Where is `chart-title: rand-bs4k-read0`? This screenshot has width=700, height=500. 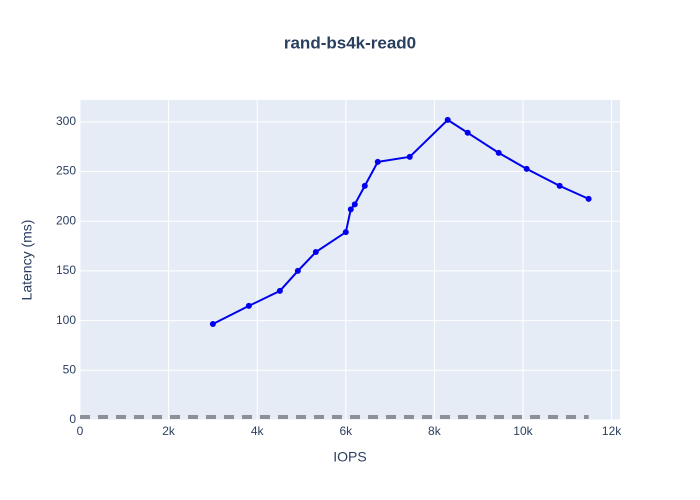 chart-title: rand-bs4k-read0 is located at coordinates (350, 42).